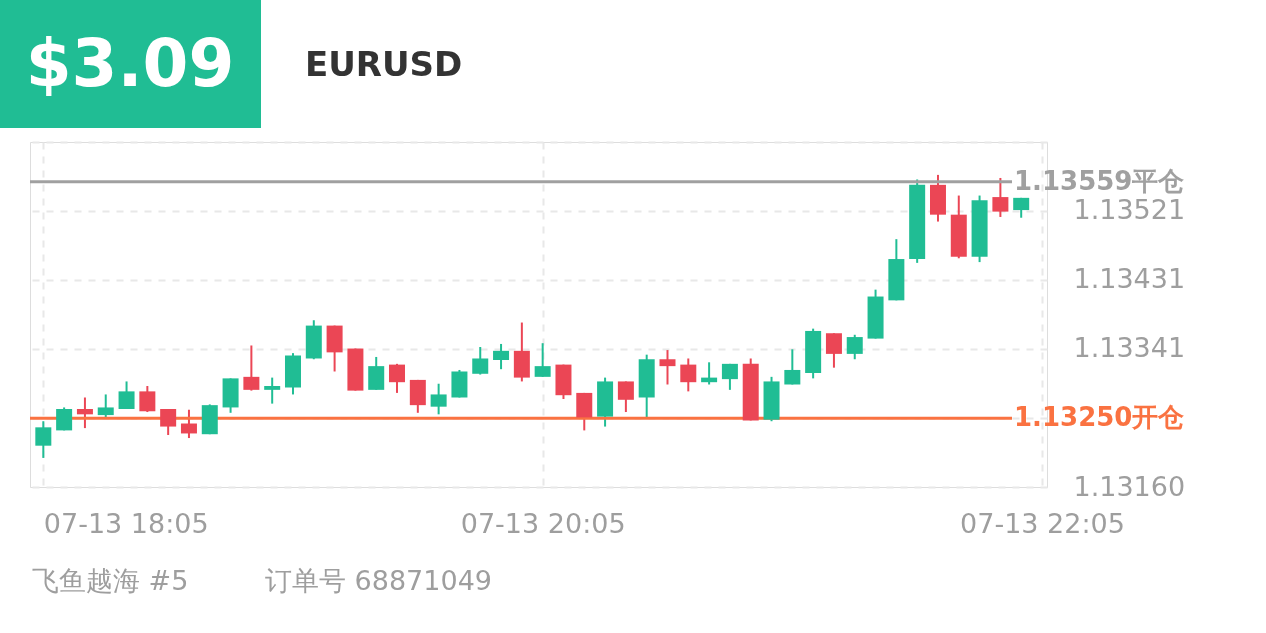 The image size is (1266, 633). Describe the element at coordinates (1099, 417) in the screenshot. I see `ref-line-label: 1.13250开仓` at that location.